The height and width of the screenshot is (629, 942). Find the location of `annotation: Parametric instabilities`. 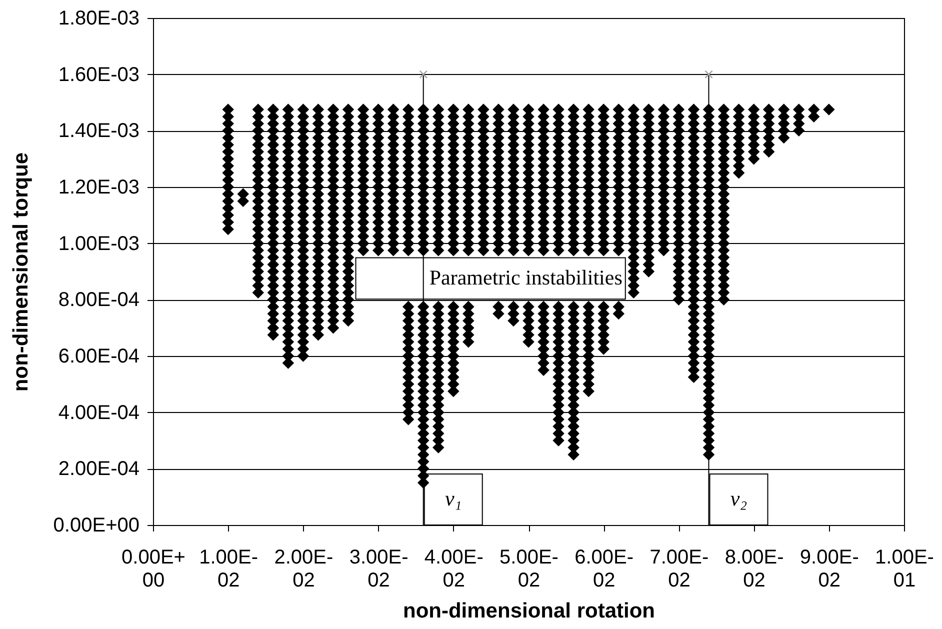

annotation: Parametric instabilities is located at coordinates (525, 277).